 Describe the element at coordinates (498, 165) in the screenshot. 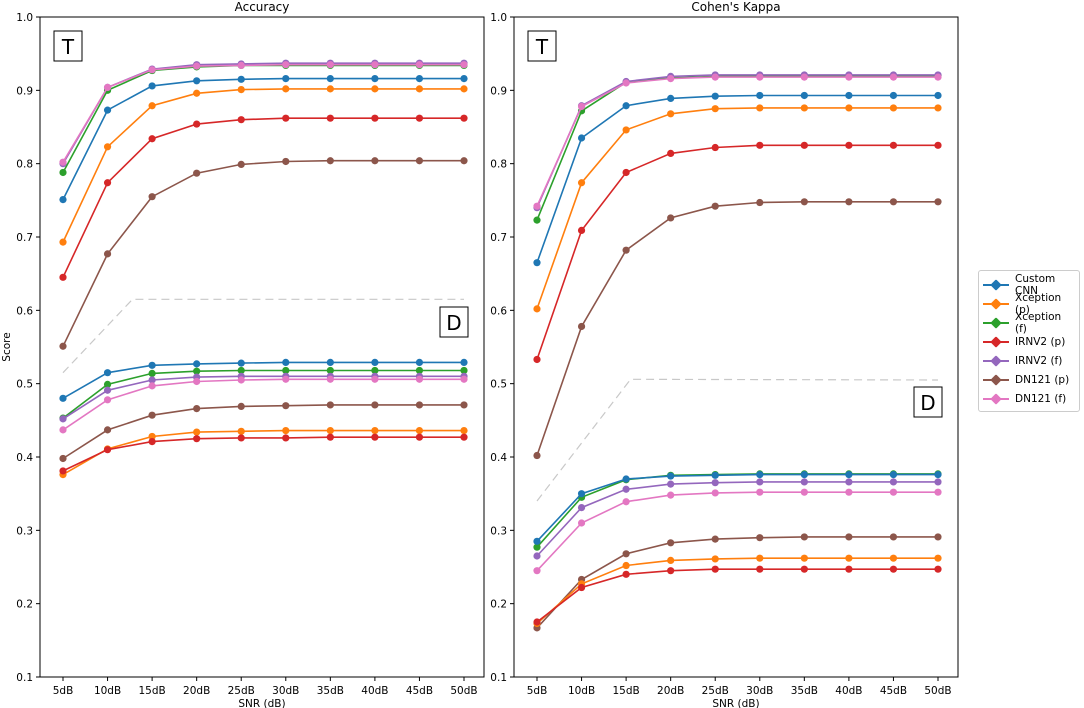

I see `y-tick-label: 0.8` at that location.